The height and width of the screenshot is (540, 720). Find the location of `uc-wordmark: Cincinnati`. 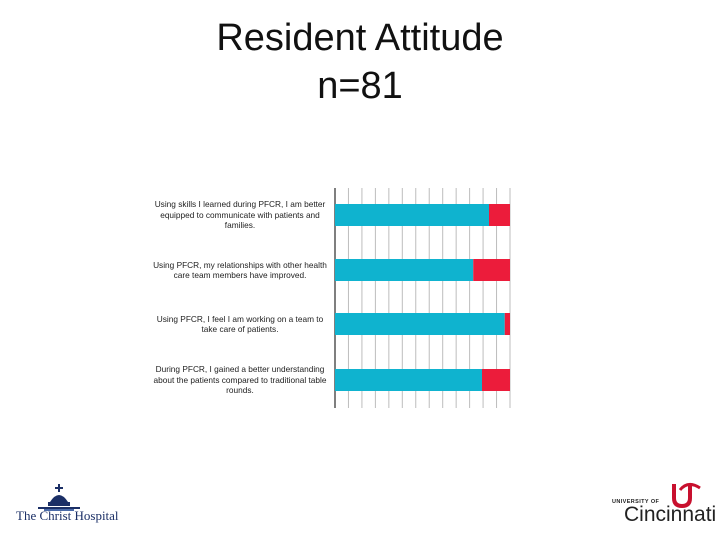

uc-wordmark: Cincinnati is located at coordinates (670, 514).